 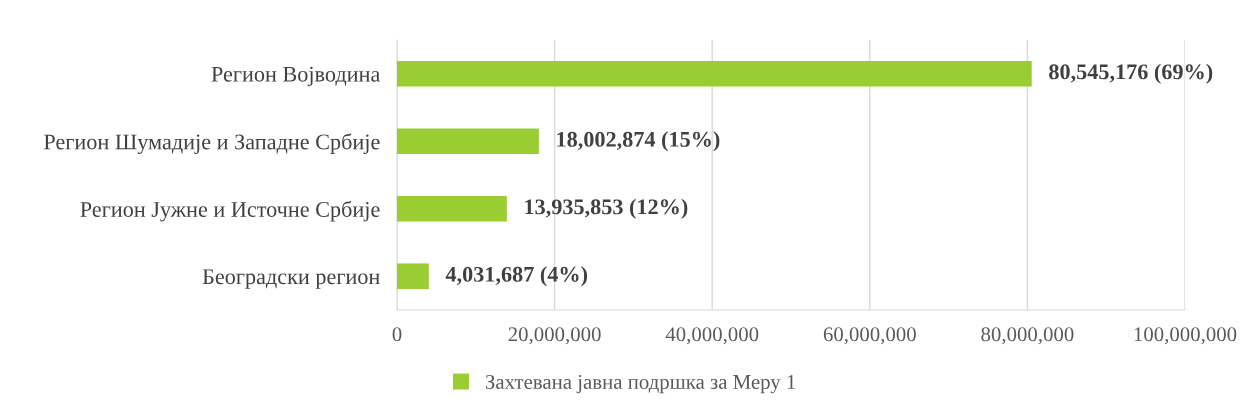 What do you see at coordinates (712, 336) in the screenshot?
I see `x-tick-label: 40,000,000` at bounding box center [712, 336].